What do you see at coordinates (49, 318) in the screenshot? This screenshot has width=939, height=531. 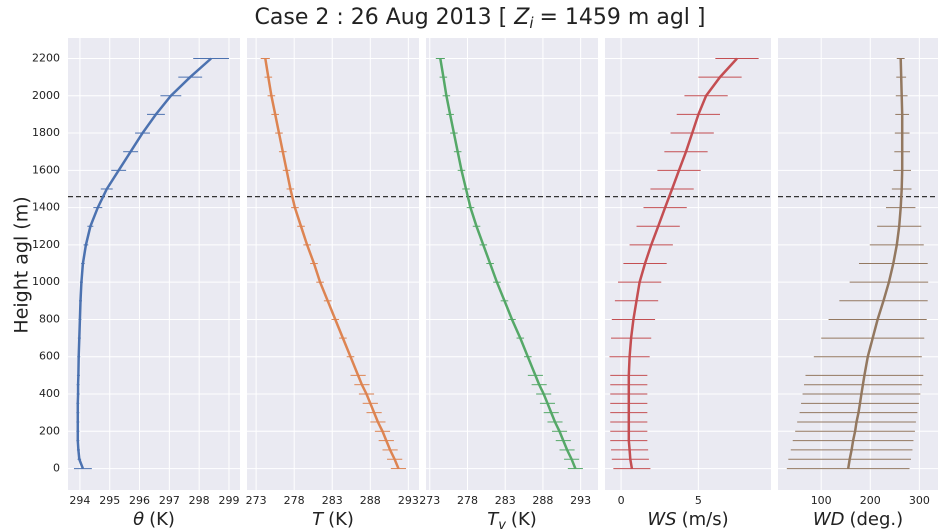 I see `y-tick-label: 800` at bounding box center [49, 318].